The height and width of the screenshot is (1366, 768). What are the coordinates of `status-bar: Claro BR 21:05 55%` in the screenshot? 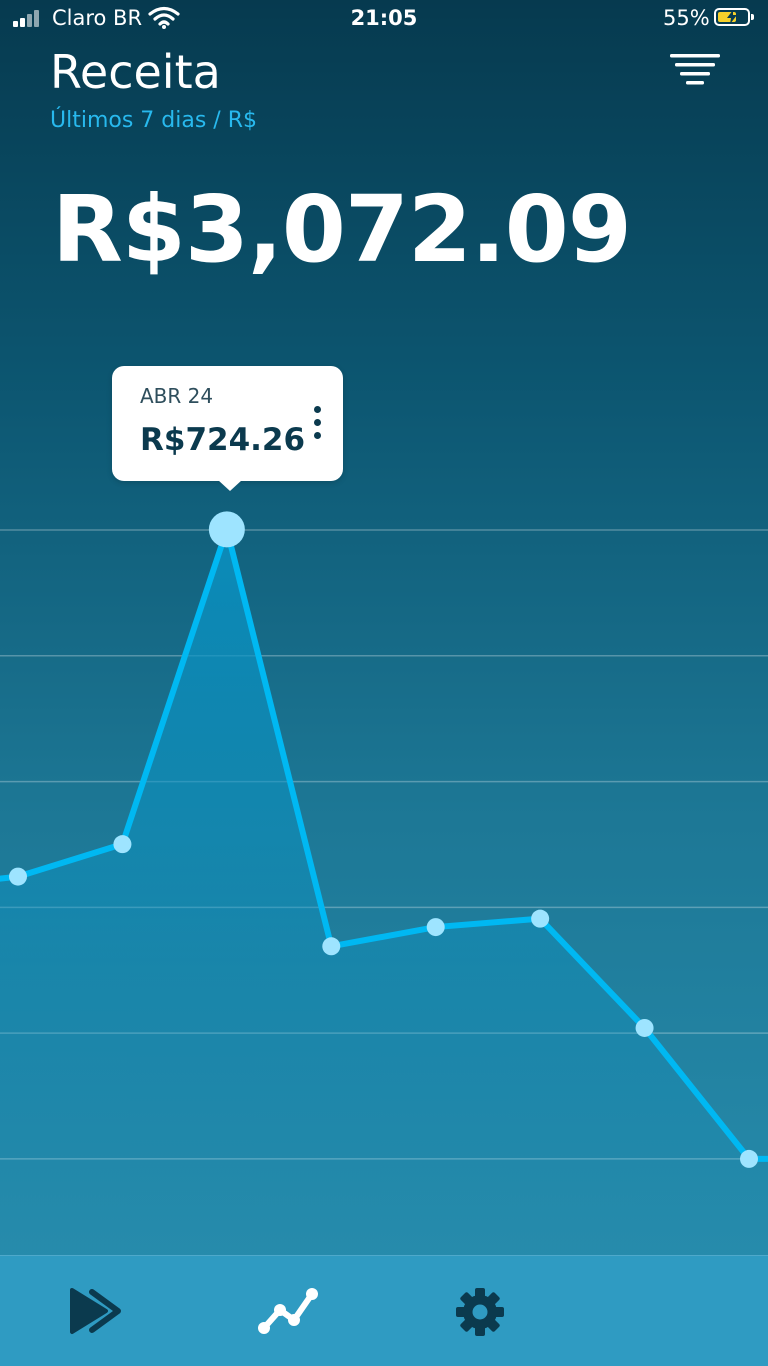 It's located at (384, 20).